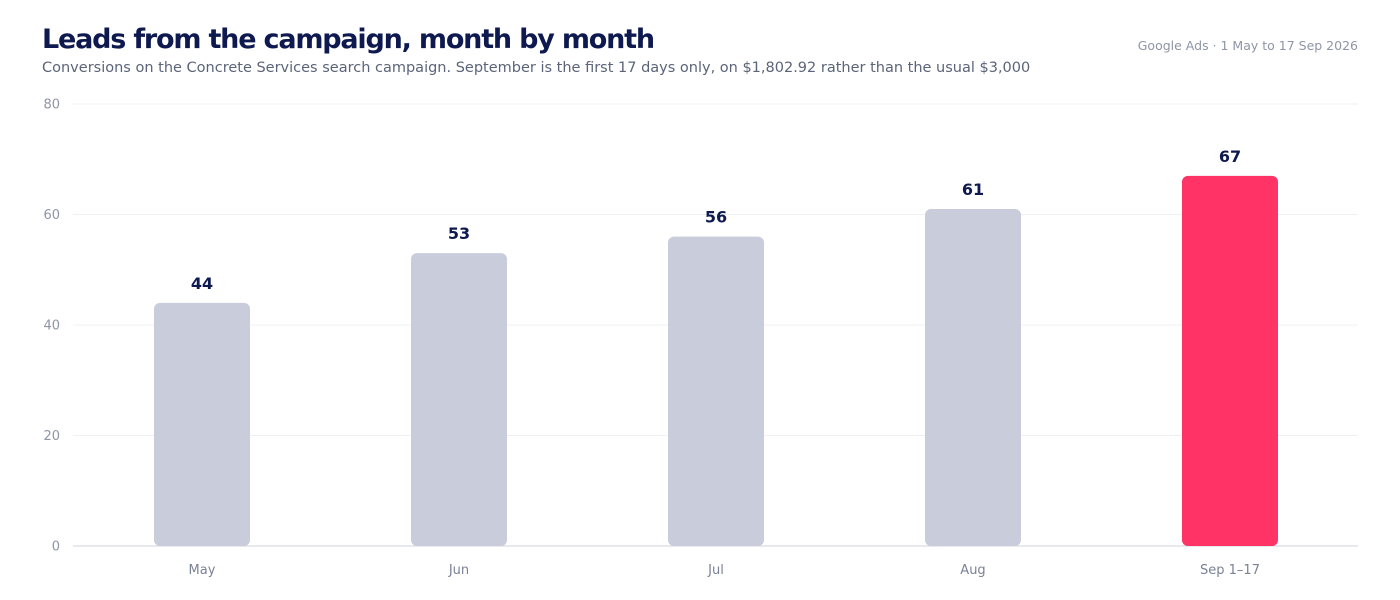 Image resolution: width=1400 pixels, height=600 pixels. I want to click on x-tick-label: Sep 1–17, so click(1230, 570).